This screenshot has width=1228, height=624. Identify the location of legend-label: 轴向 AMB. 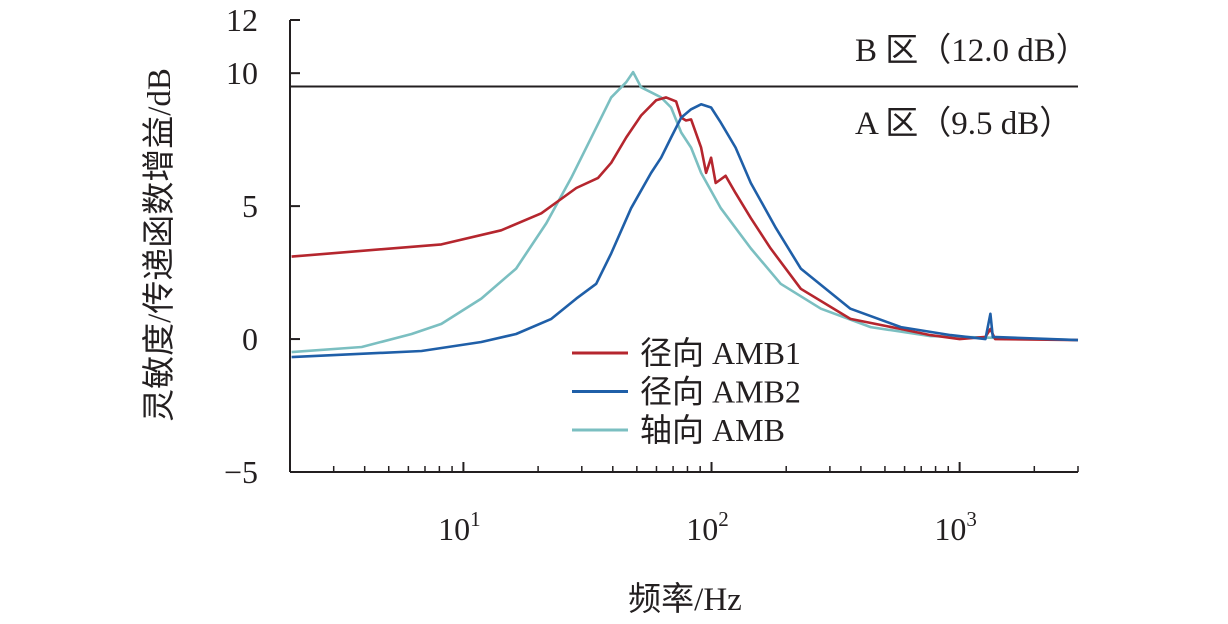
(712, 430).